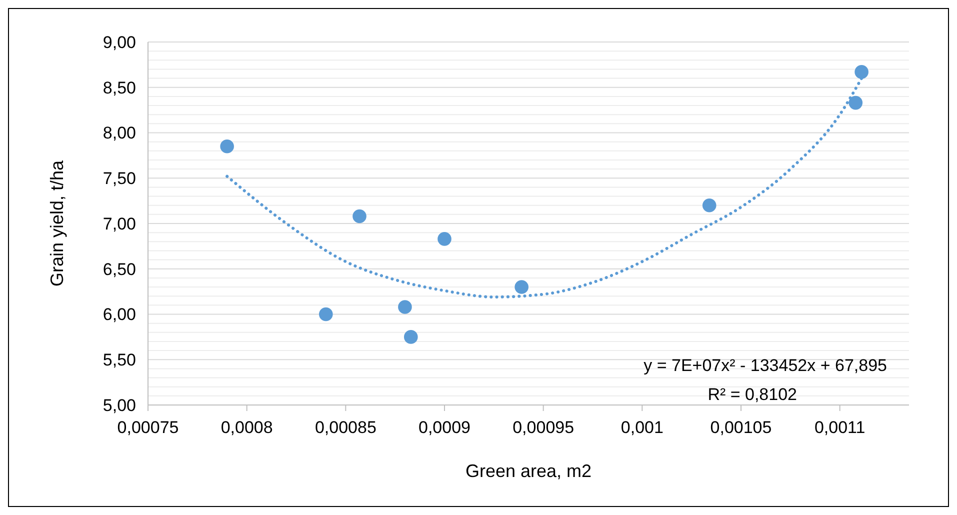  Describe the element at coordinates (345, 427) in the screenshot. I see `x-tick-label: 0,00085` at that location.